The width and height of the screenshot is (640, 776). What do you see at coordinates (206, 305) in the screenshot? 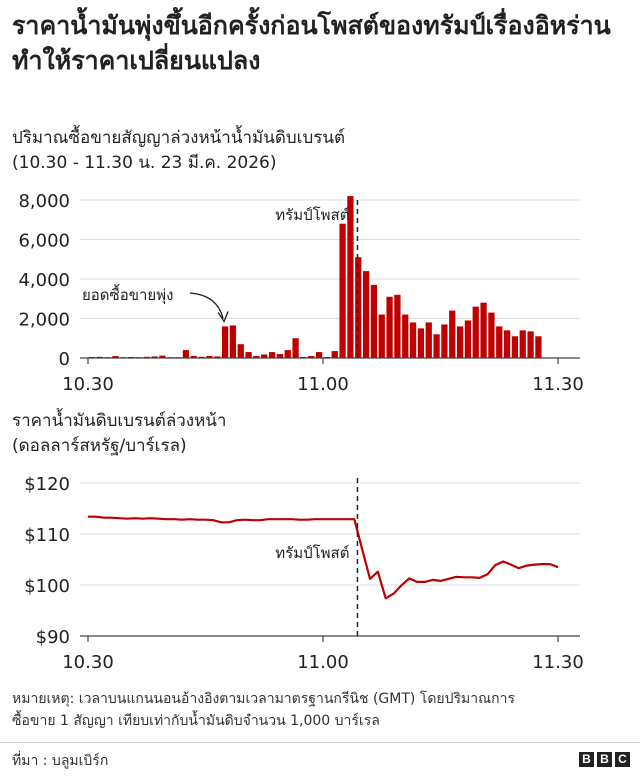
I see `volume-spike-arrow` at bounding box center [206, 305].